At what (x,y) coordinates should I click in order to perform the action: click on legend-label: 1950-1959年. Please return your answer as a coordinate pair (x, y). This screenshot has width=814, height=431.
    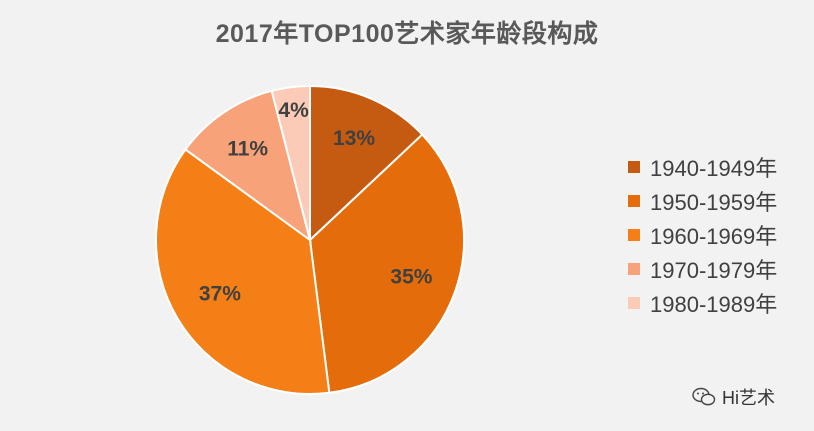
    Looking at the image, I should click on (714, 202).